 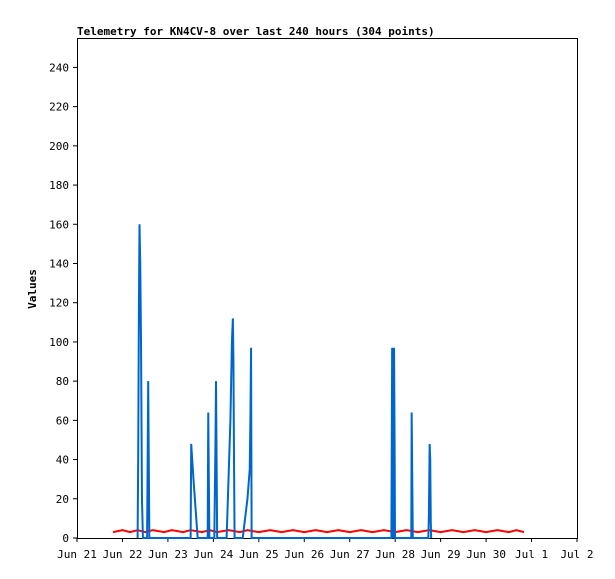 What do you see at coordinates (59, 263) in the screenshot?
I see `y-tick-label: 140` at bounding box center [59, 263].